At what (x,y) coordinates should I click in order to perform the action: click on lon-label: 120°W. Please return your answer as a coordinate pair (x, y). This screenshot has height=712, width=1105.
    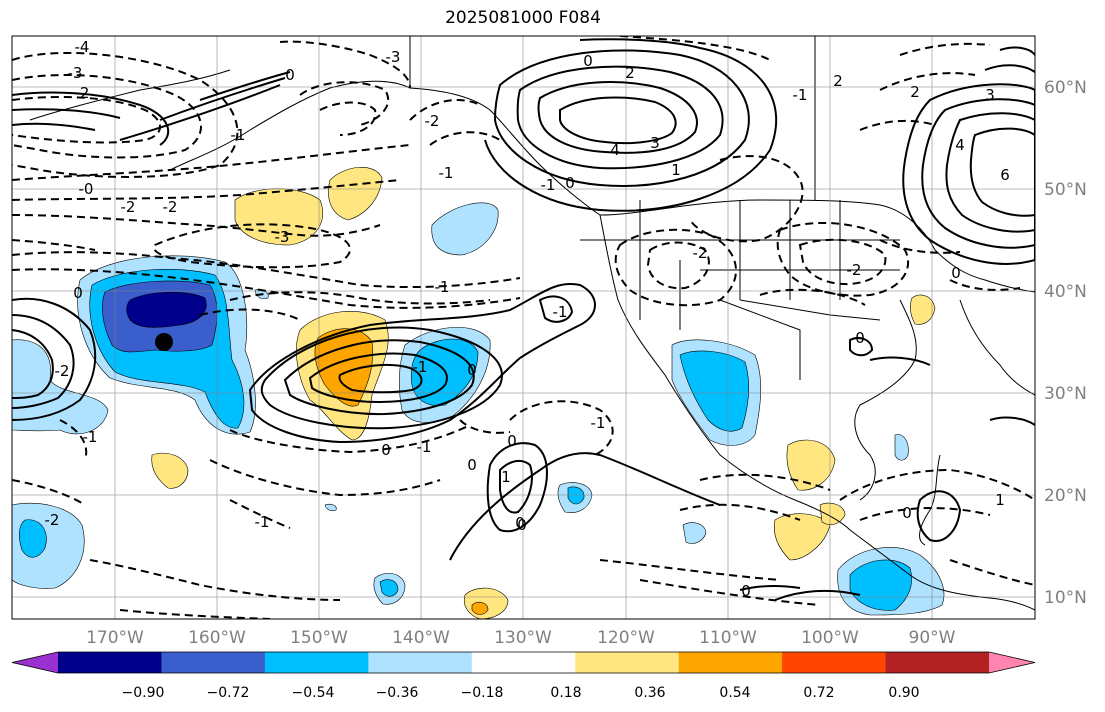
    Looking at the image, I should click on (626, 638).